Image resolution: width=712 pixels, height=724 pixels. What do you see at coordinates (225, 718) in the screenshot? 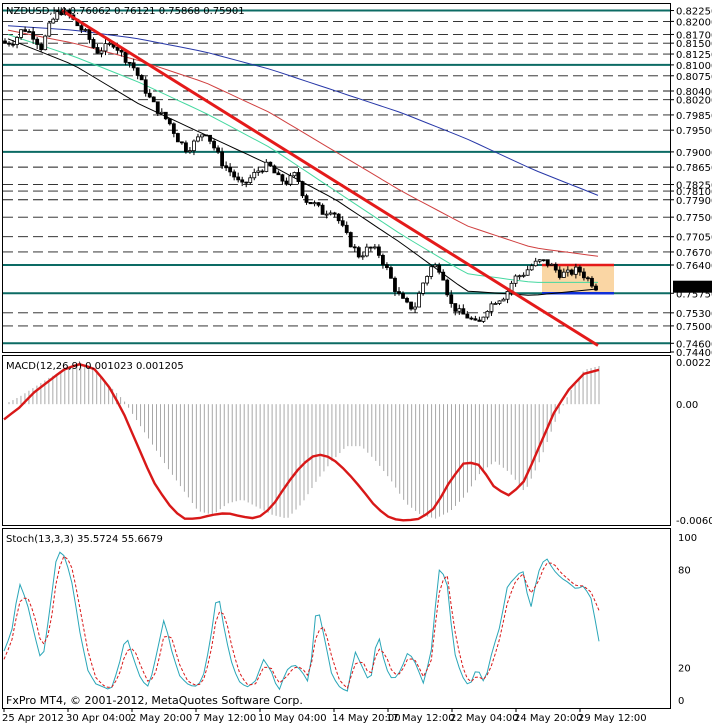
I see `time-tick-label: 7 May 12:00` at bounding box center [225, 718].